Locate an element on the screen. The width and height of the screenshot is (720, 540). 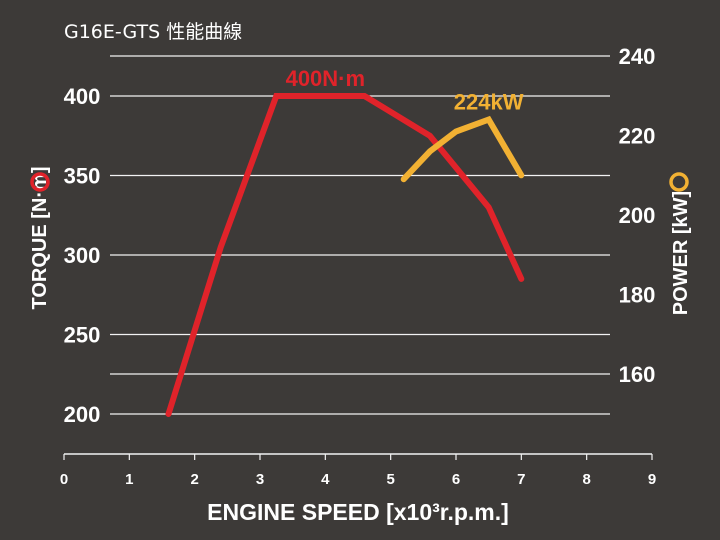
y-right-tick-label: 160 is located at coordinates (637, 374).